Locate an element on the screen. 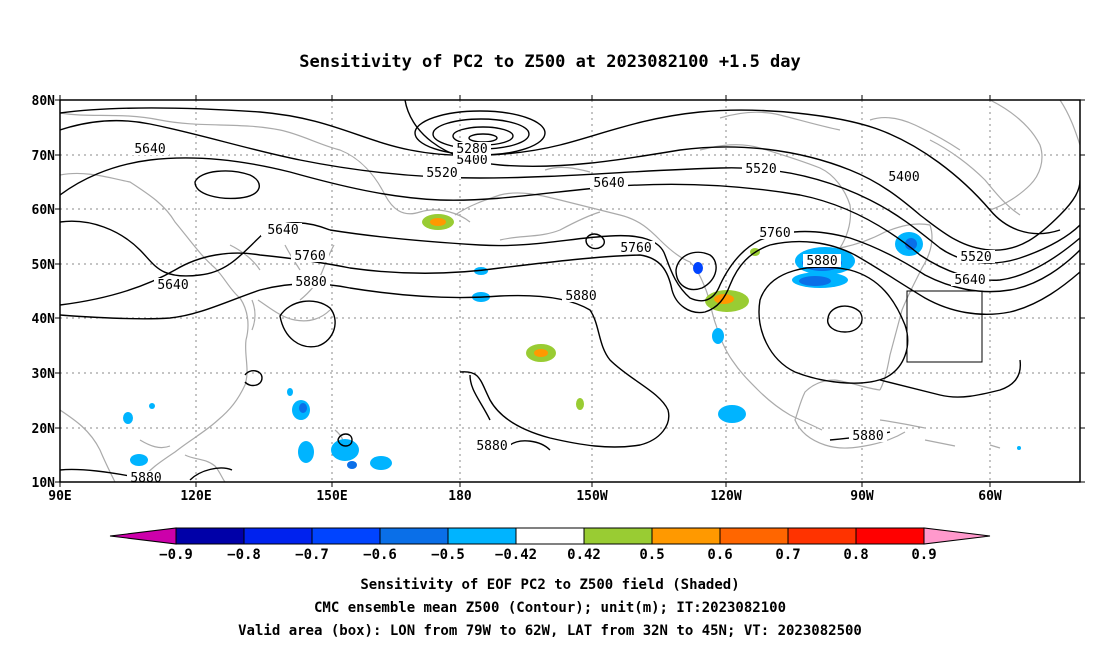  lon-tick-label: 60W is located at coordinates (990, 496).